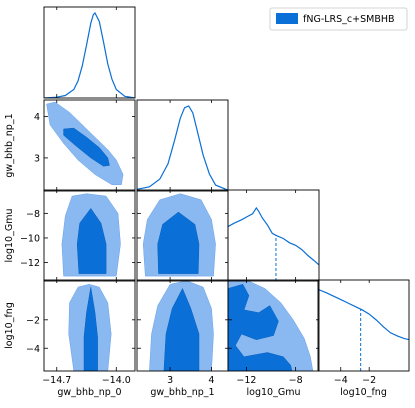  What do you see at coordinates (9, 325) in the screenshot?
I see `y-axis-label: log10_fng` at bounding box center [9, 325].